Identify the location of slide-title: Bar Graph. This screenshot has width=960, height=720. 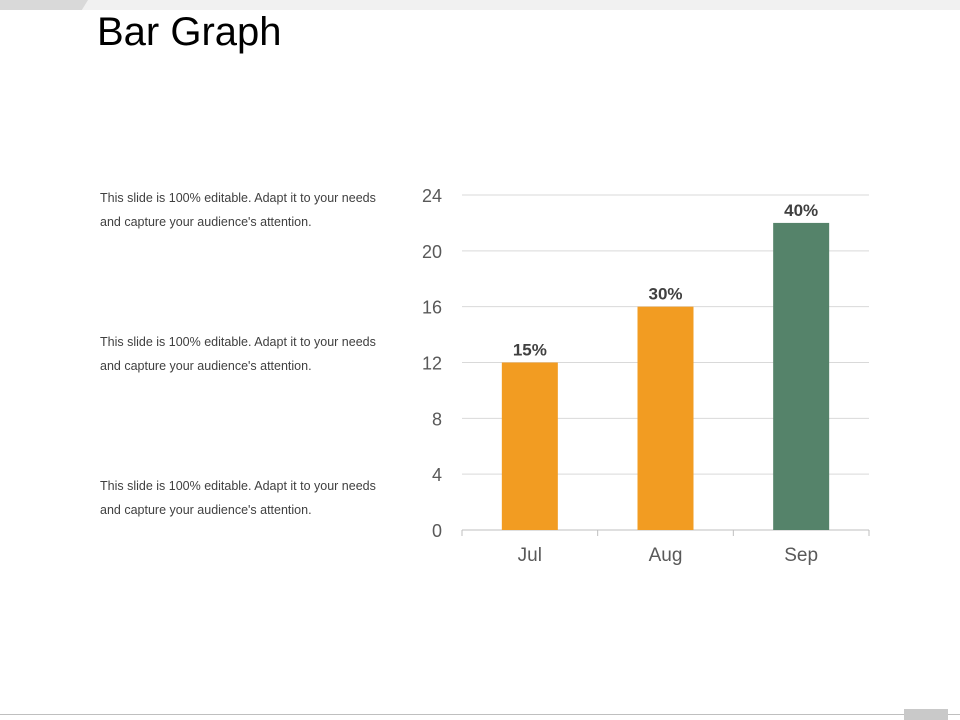
(189, 32).